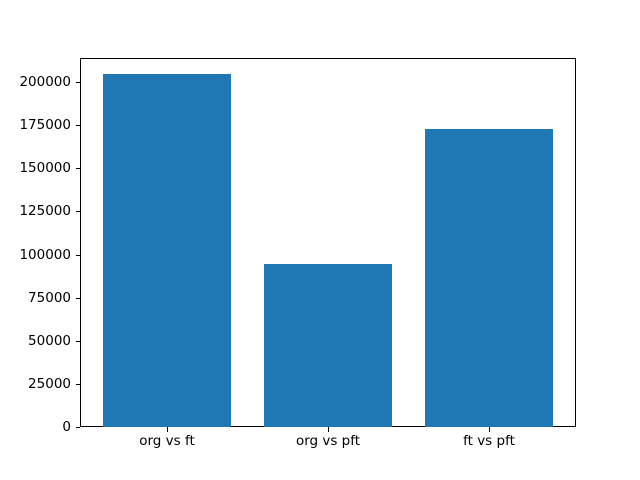  Describe the element at coordinates (66, 426) in the screenshot. I see `y-tick-label: 0` at that location.